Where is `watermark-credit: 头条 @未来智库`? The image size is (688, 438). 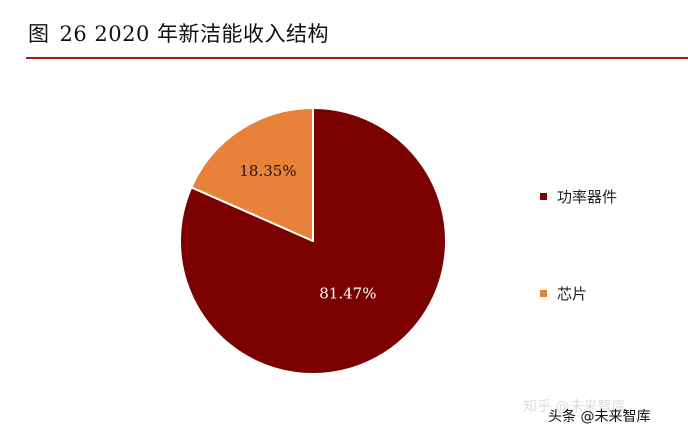 watermark-credit: 头条 @未来智库 is located at coordinates (599, 417).